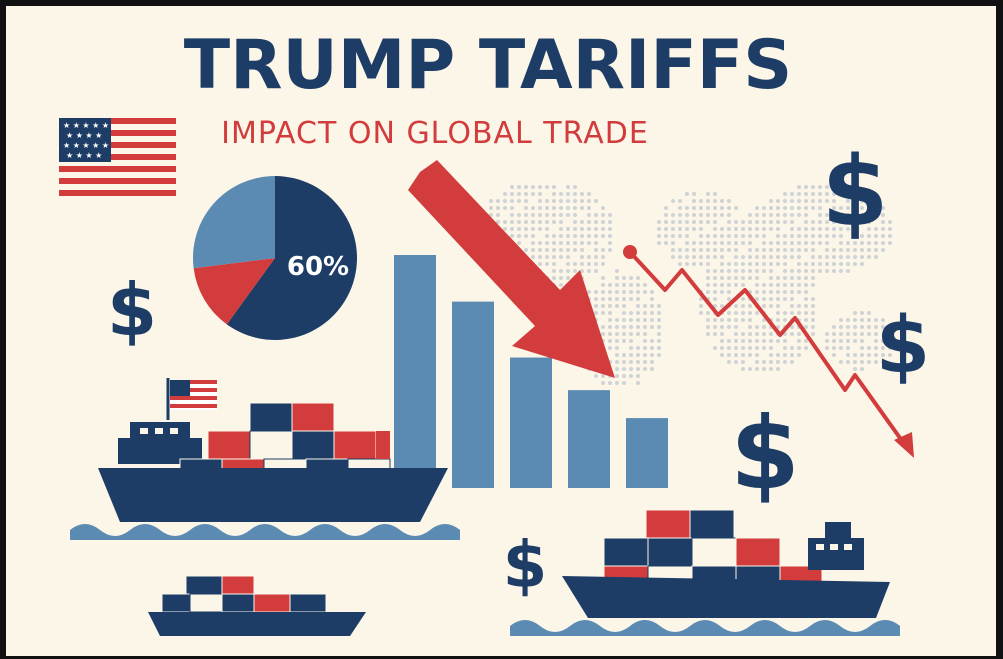 The image size is (1003, 659). I want to click on pie-percent-label: 60%, so click(318, 267).